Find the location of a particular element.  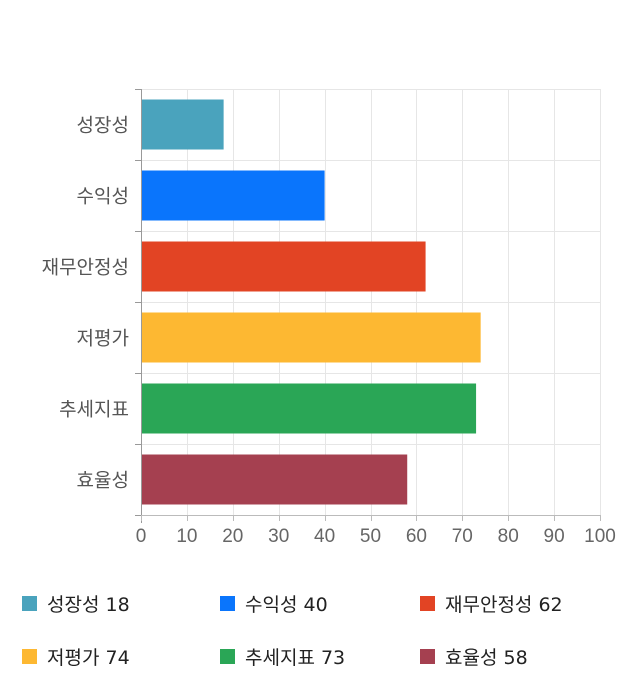

legend-label-0: 성장성 18 is located at coordinates (88, 604).